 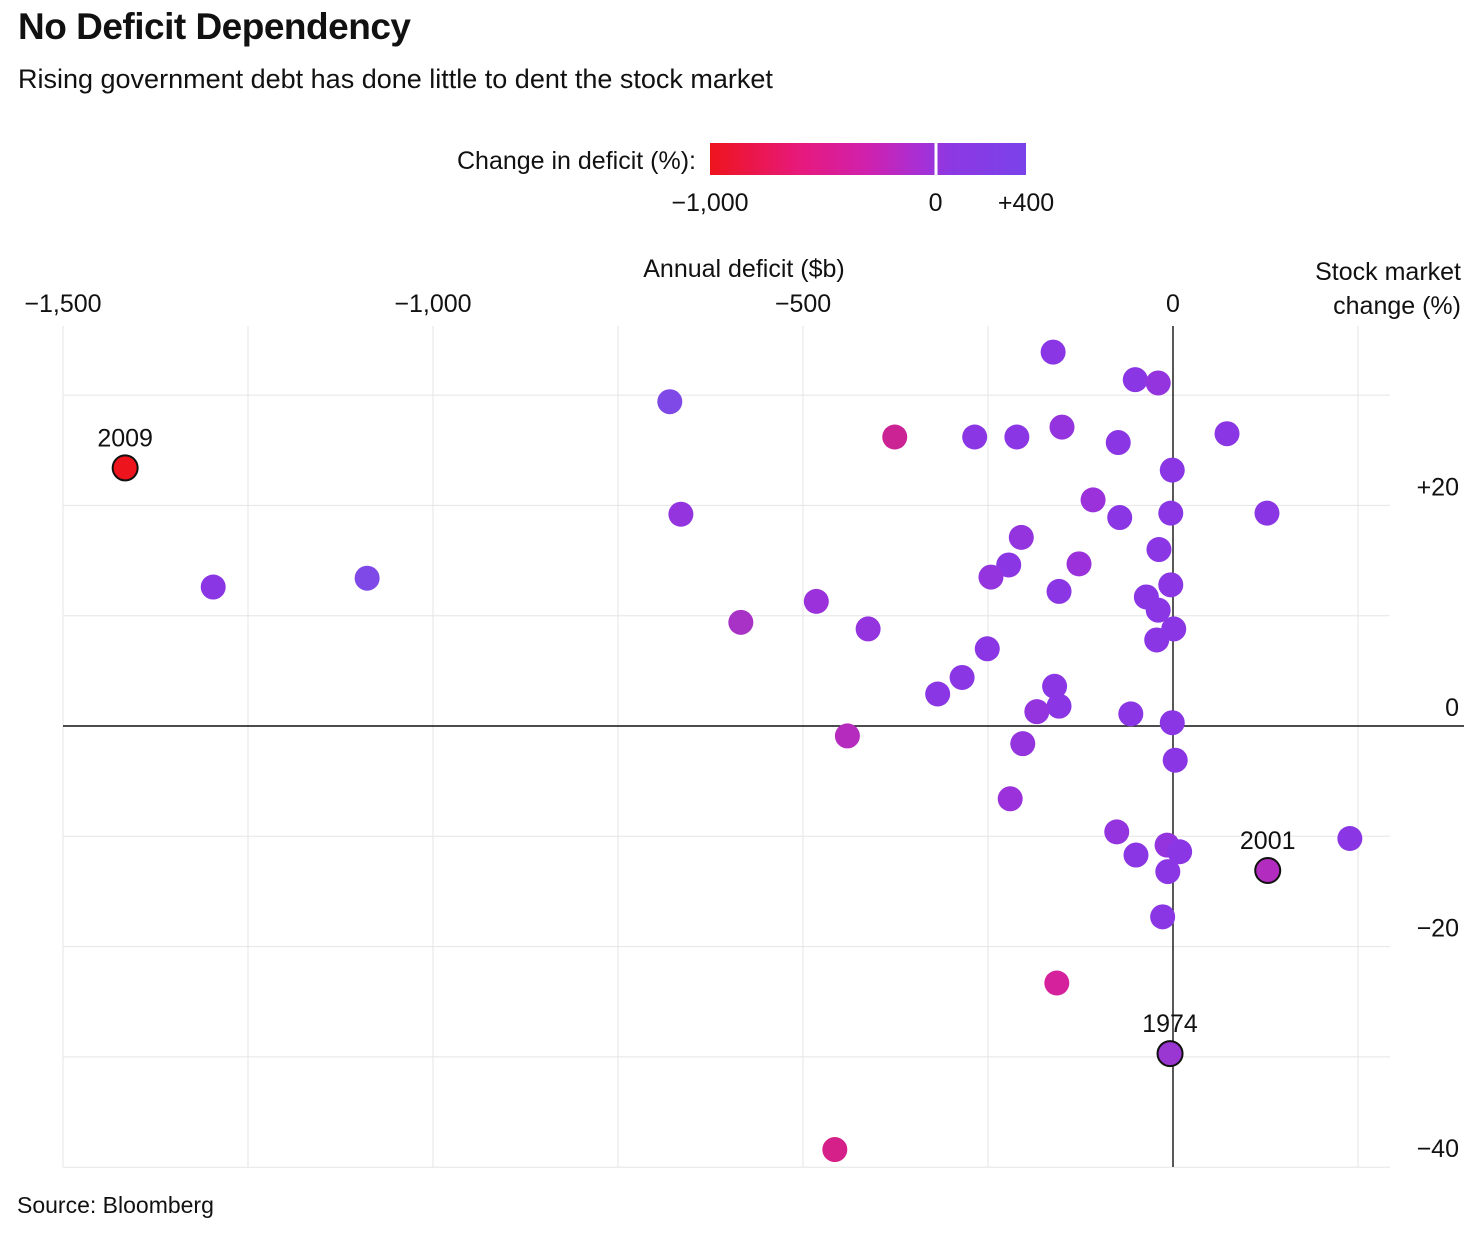 I want to click on point-annotation: 1974, so click(x=1170, y=1024).